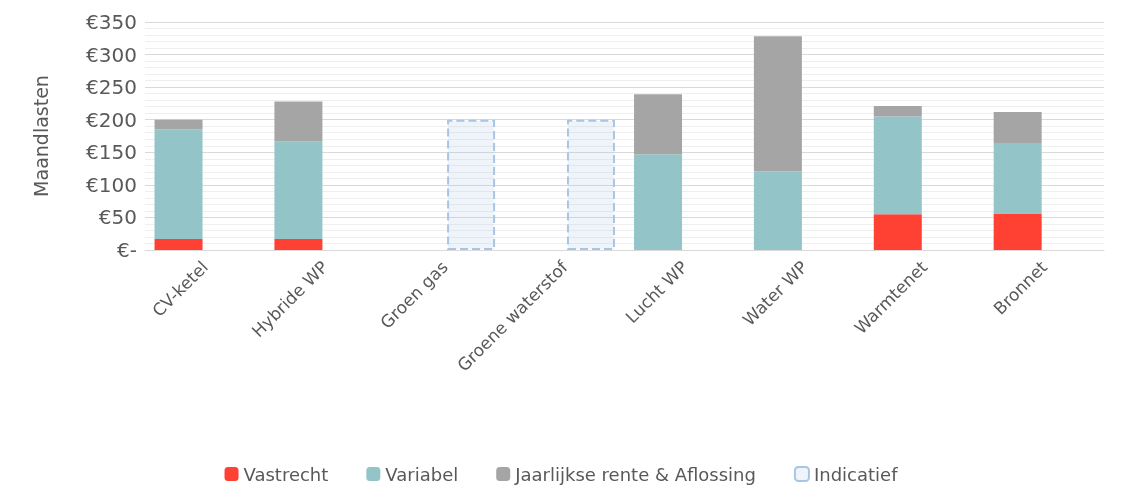  I want to click on legend-label: Vastrecht, so click(286, 474).